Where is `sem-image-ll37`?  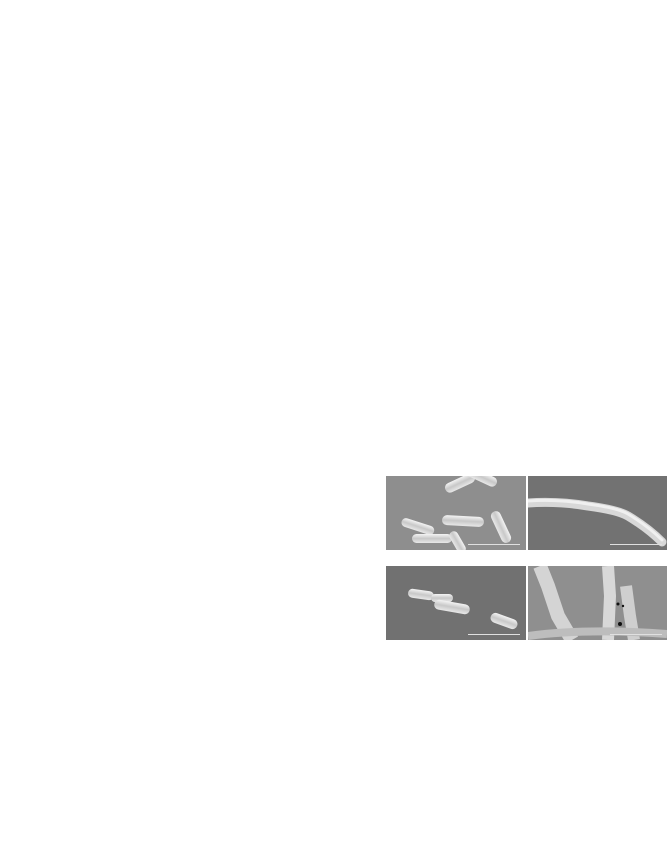 sem-image-ll37 is located at coordinates (456, 603).